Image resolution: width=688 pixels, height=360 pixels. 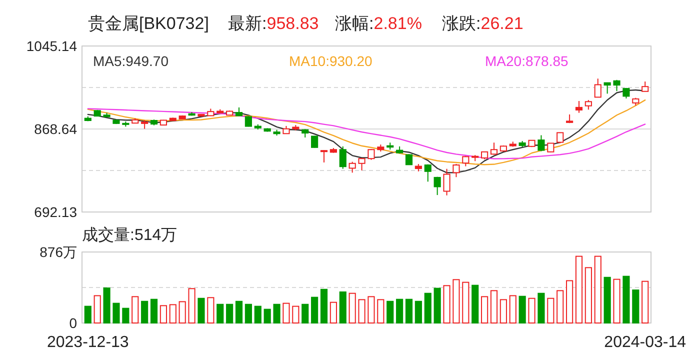 What do you see at coordinates (526, 60) in the screenshot?
I see `text: MA20:878.85` at bounding box center [526, 60].